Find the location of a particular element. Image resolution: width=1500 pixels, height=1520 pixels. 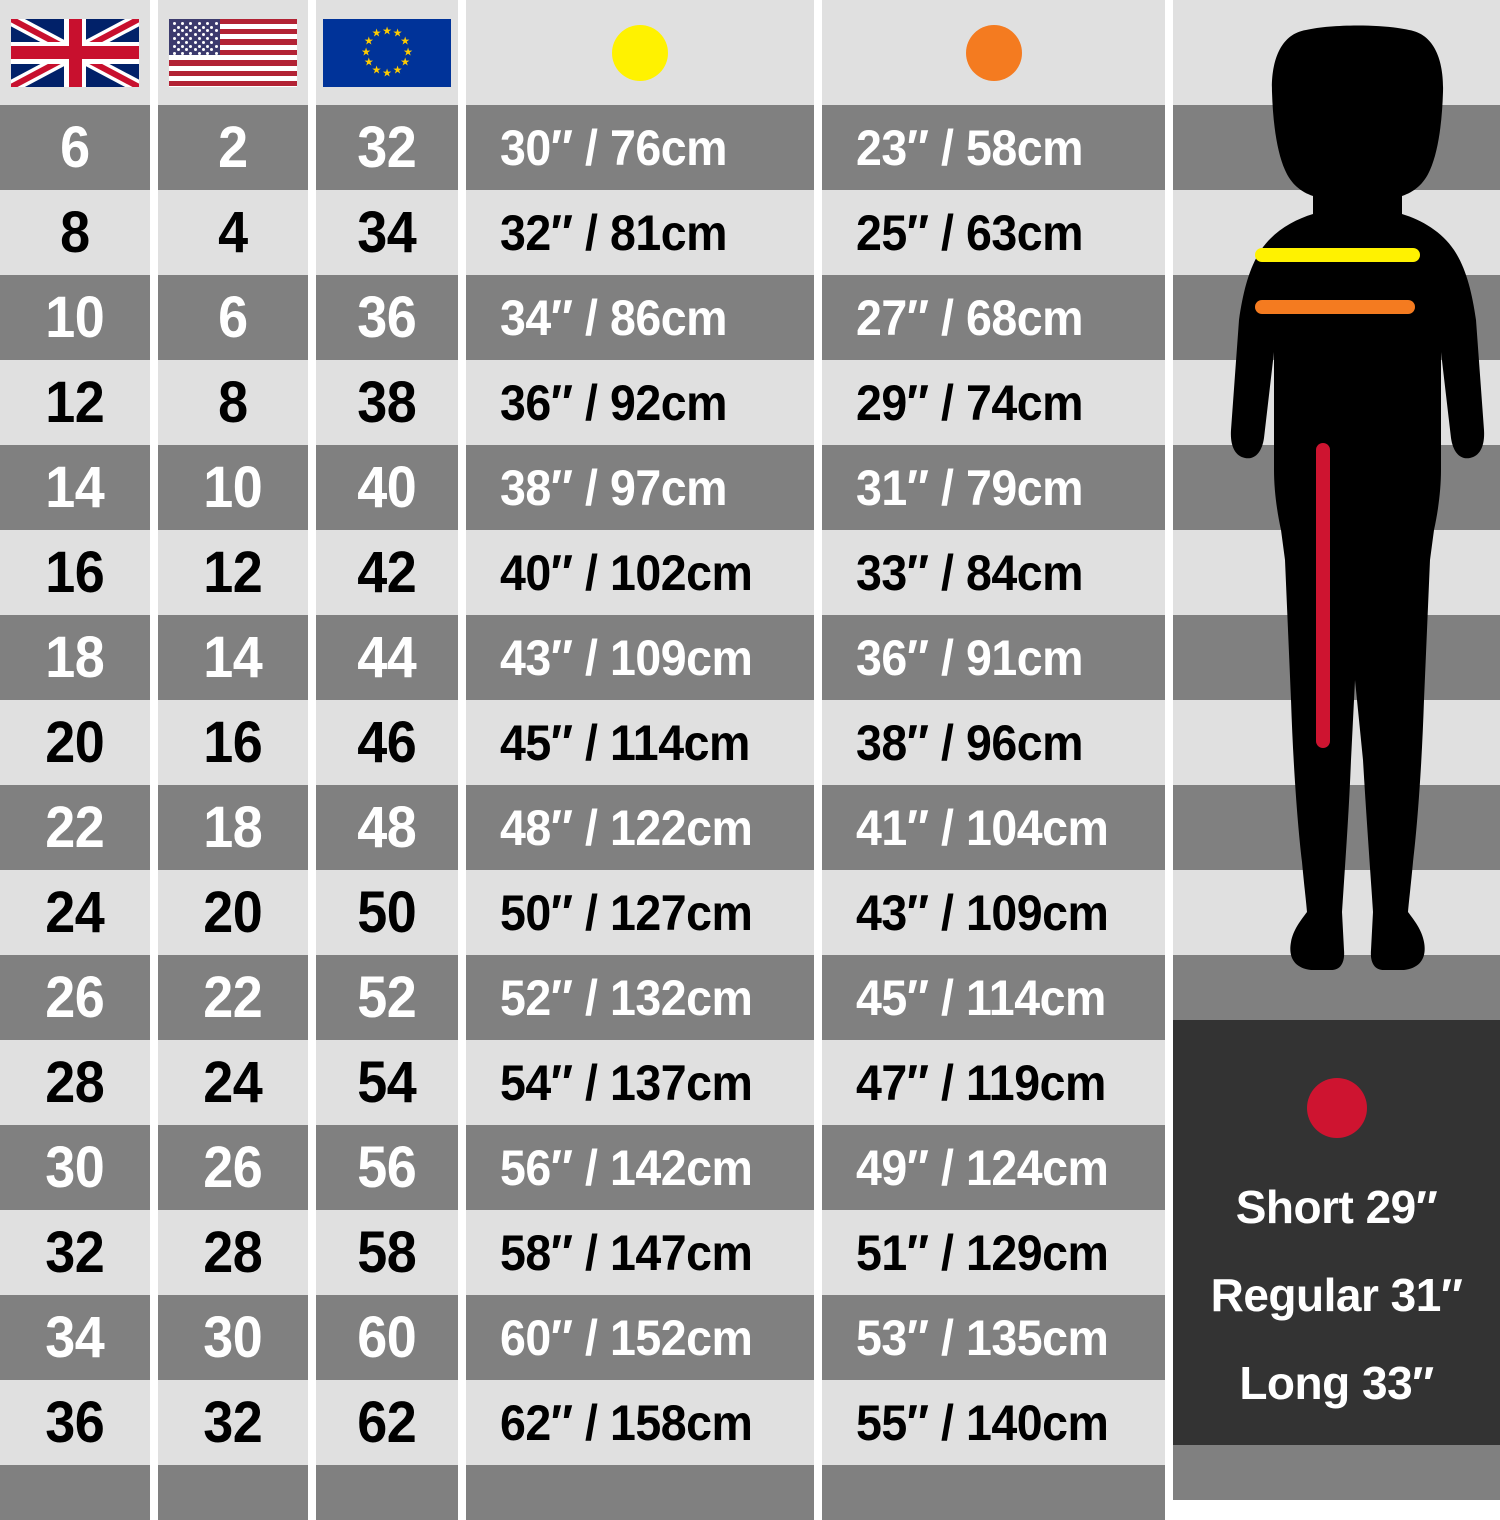

table-cell-us: 24 is located at coordinates (233, 1082).